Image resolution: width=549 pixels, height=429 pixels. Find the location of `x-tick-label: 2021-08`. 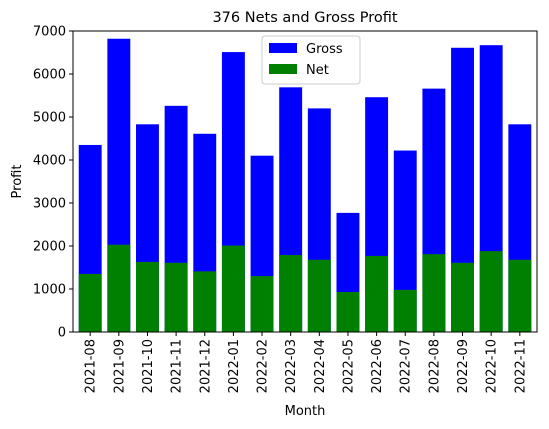

x-tick-label: 2021-08 is located at coordinates (91, 366).